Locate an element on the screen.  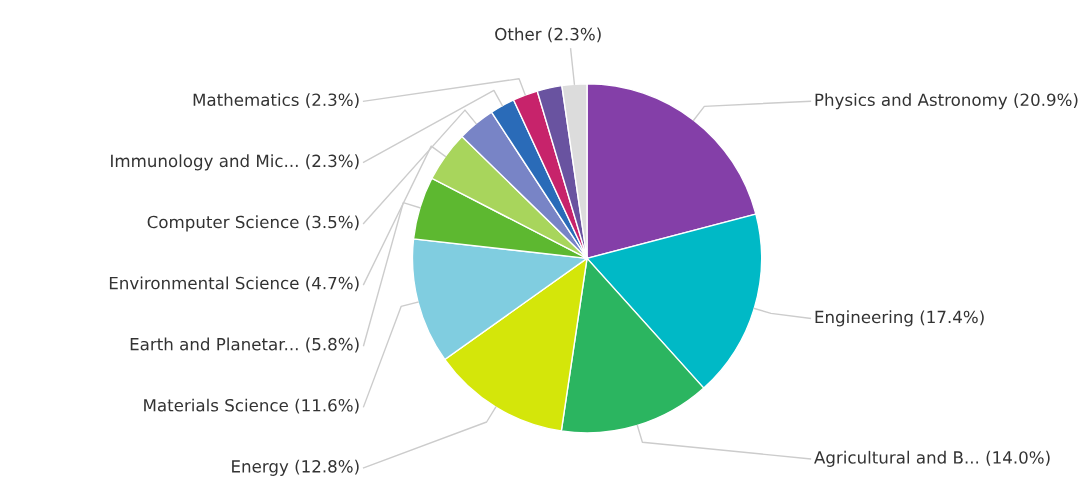
slice-label: Energy (12.8%) is located at coordinates (295, 467).